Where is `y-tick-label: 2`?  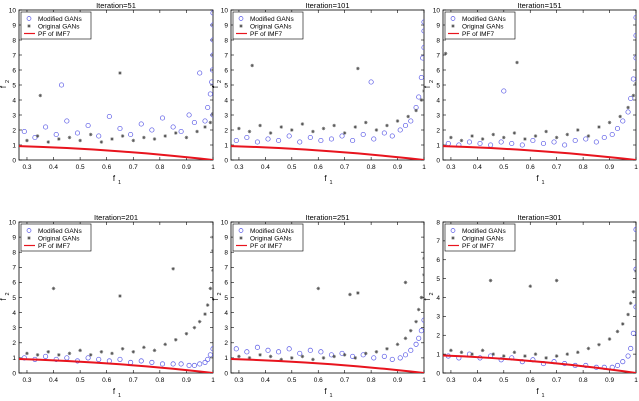
y-tick-label: 2 is located at coordinates (226, 130).